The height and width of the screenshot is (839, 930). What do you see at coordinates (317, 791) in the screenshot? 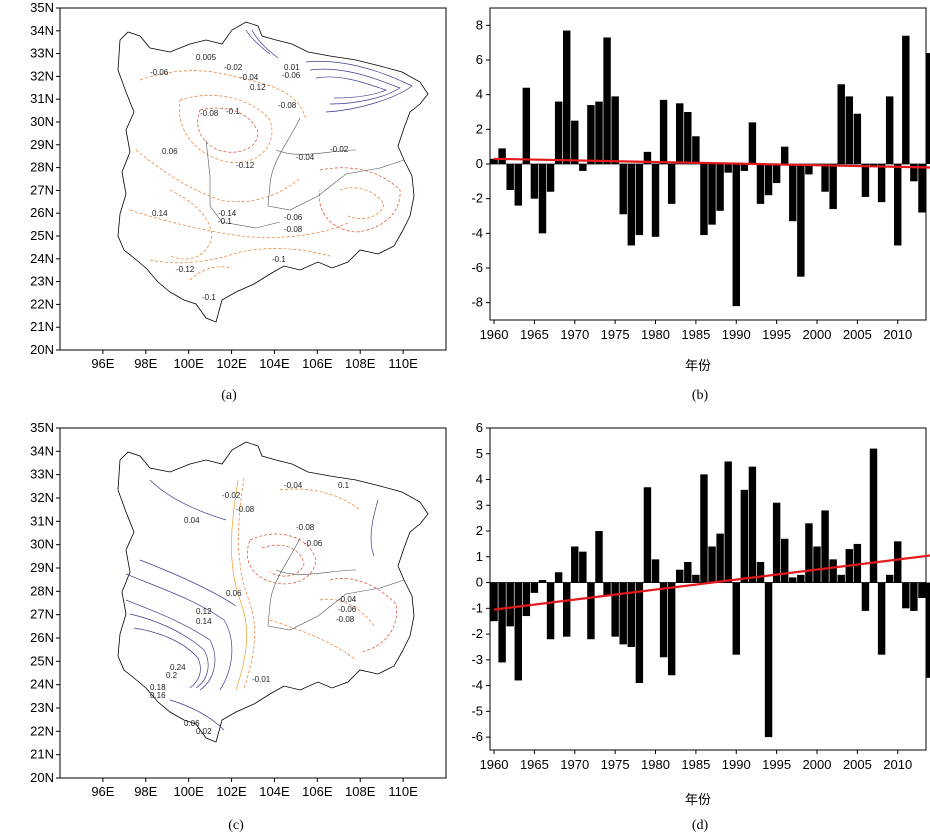
I see `lon-tick-label: 106E` at bounding box center [317, 791].